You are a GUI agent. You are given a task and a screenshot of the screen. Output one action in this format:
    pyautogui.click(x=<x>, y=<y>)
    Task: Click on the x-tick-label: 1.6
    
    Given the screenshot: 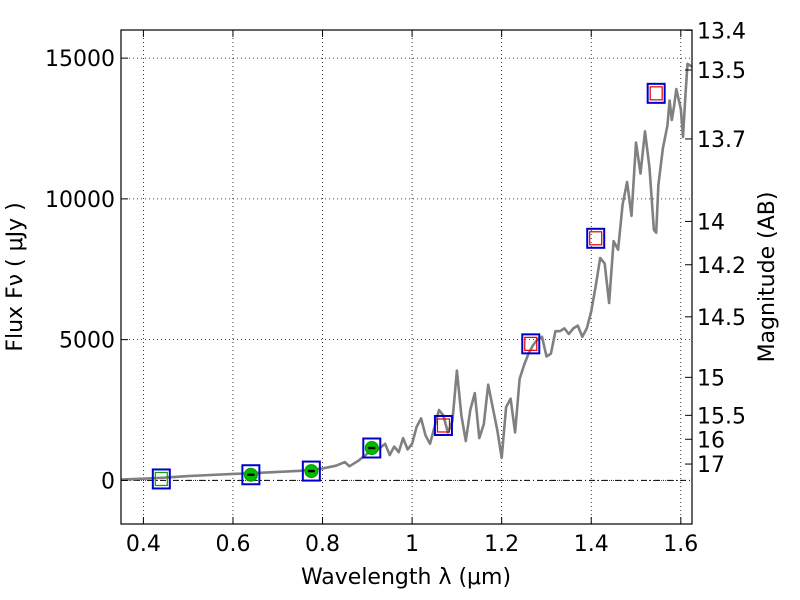 What is the action you would take?
    pyautogui.click(x=680, y=544)
    